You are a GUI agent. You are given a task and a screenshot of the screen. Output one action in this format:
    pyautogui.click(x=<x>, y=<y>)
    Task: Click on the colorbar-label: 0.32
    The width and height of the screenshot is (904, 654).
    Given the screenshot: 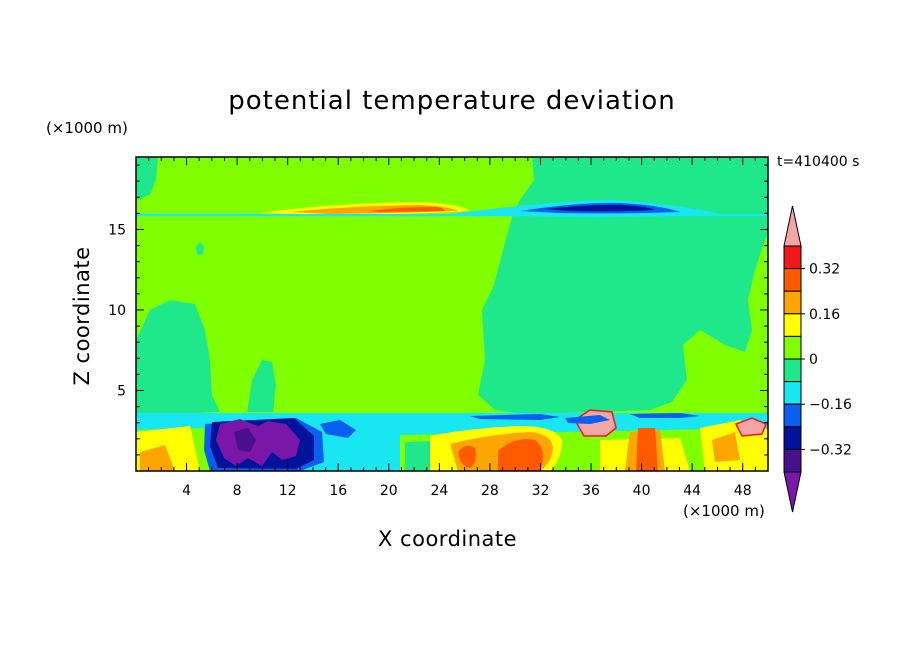 What is the action you would take?
    pyautogui.click(x=824, y=270)
    